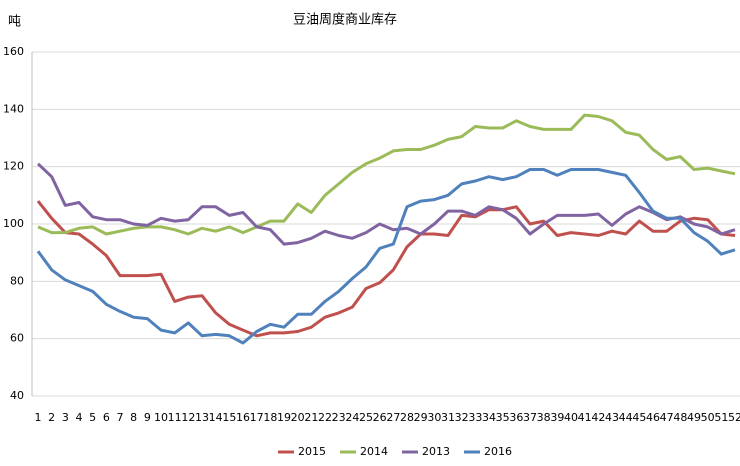 This screenshot has width=740, height=466. I want to click on x-tick-label: 28, so click(407, 417).